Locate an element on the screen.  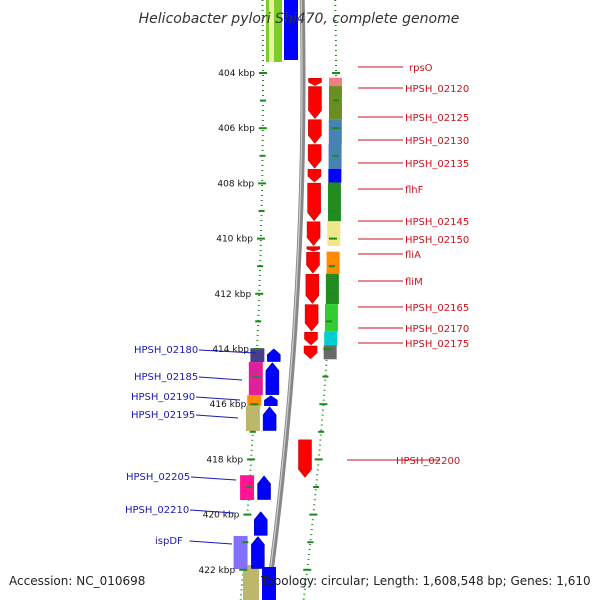
forward-strand-genes is located at coordinates (310, 278).